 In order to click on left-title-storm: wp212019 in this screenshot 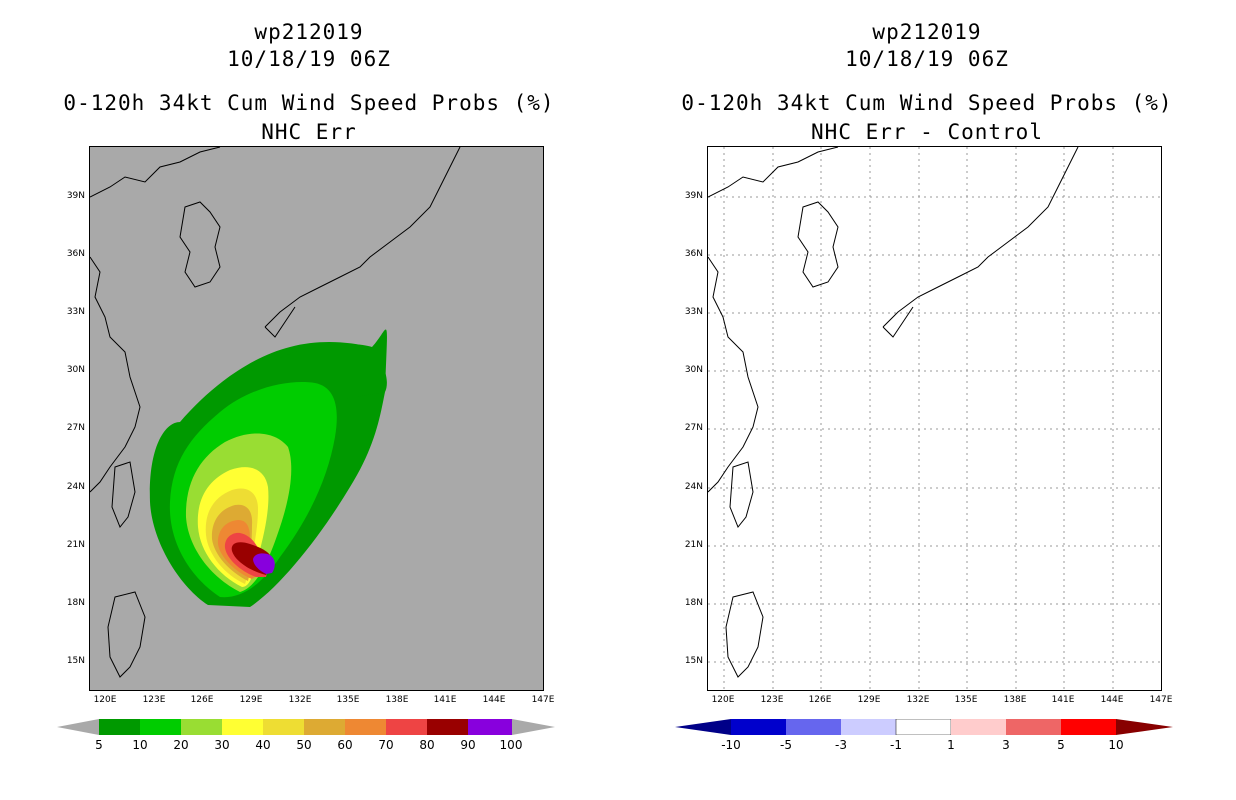, I will do `click(309, 32)`.